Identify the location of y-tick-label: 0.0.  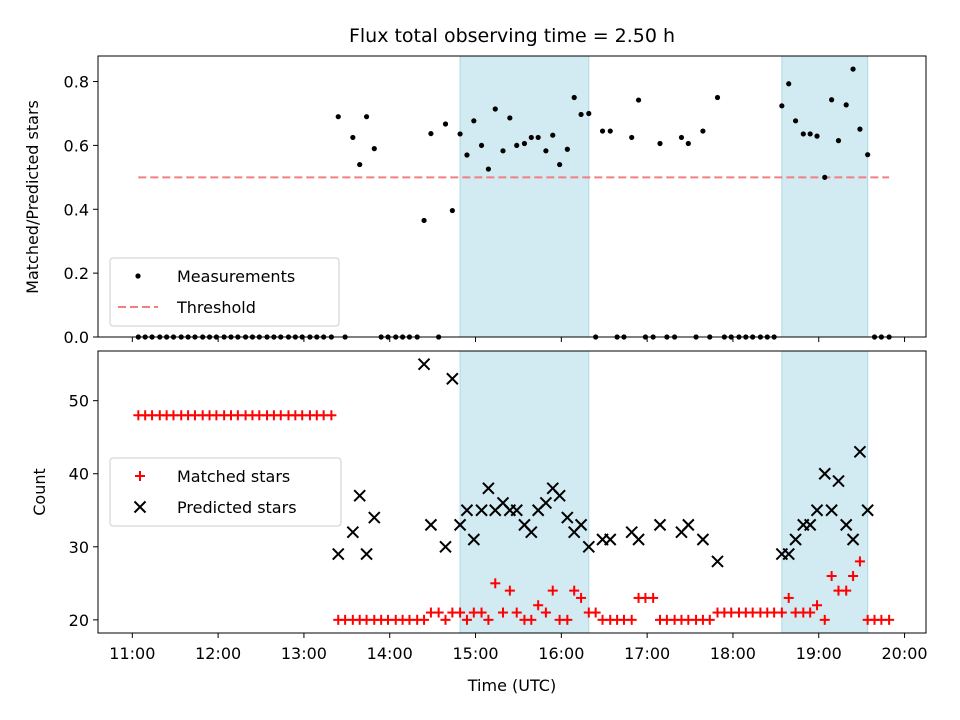
(76, 337).